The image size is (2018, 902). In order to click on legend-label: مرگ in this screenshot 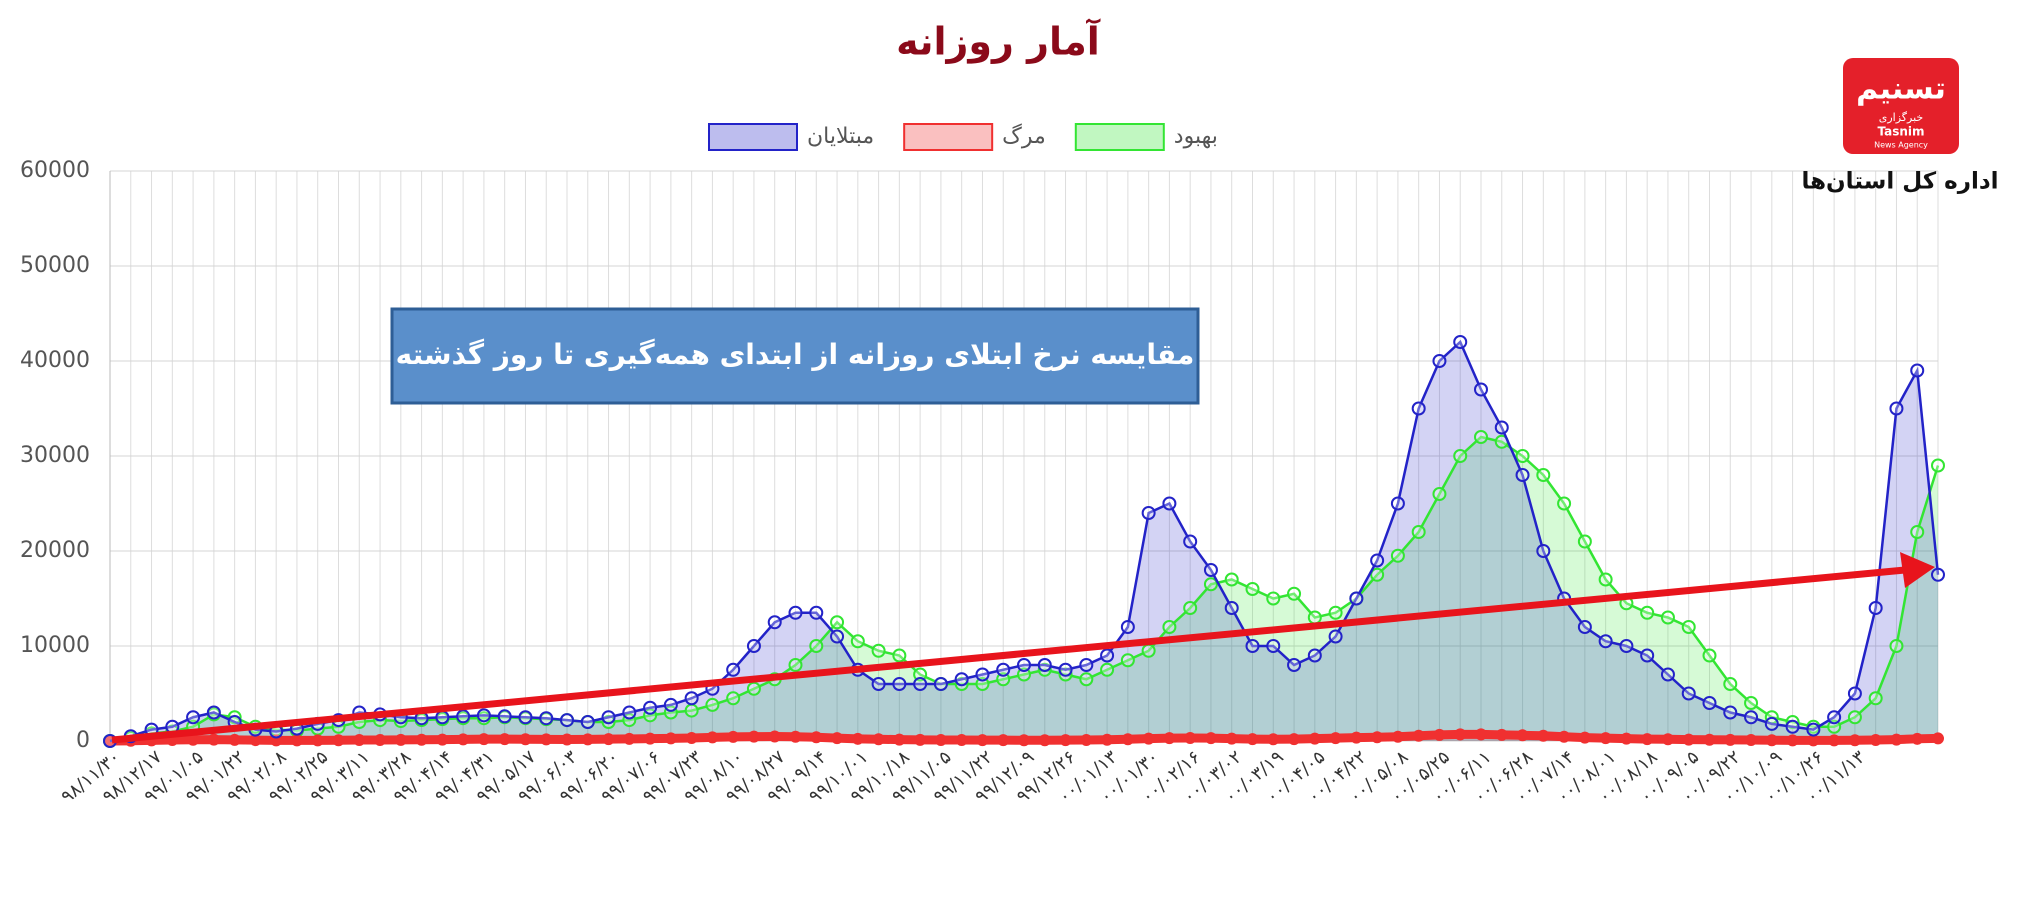, I will do `click(1024, 136)`.